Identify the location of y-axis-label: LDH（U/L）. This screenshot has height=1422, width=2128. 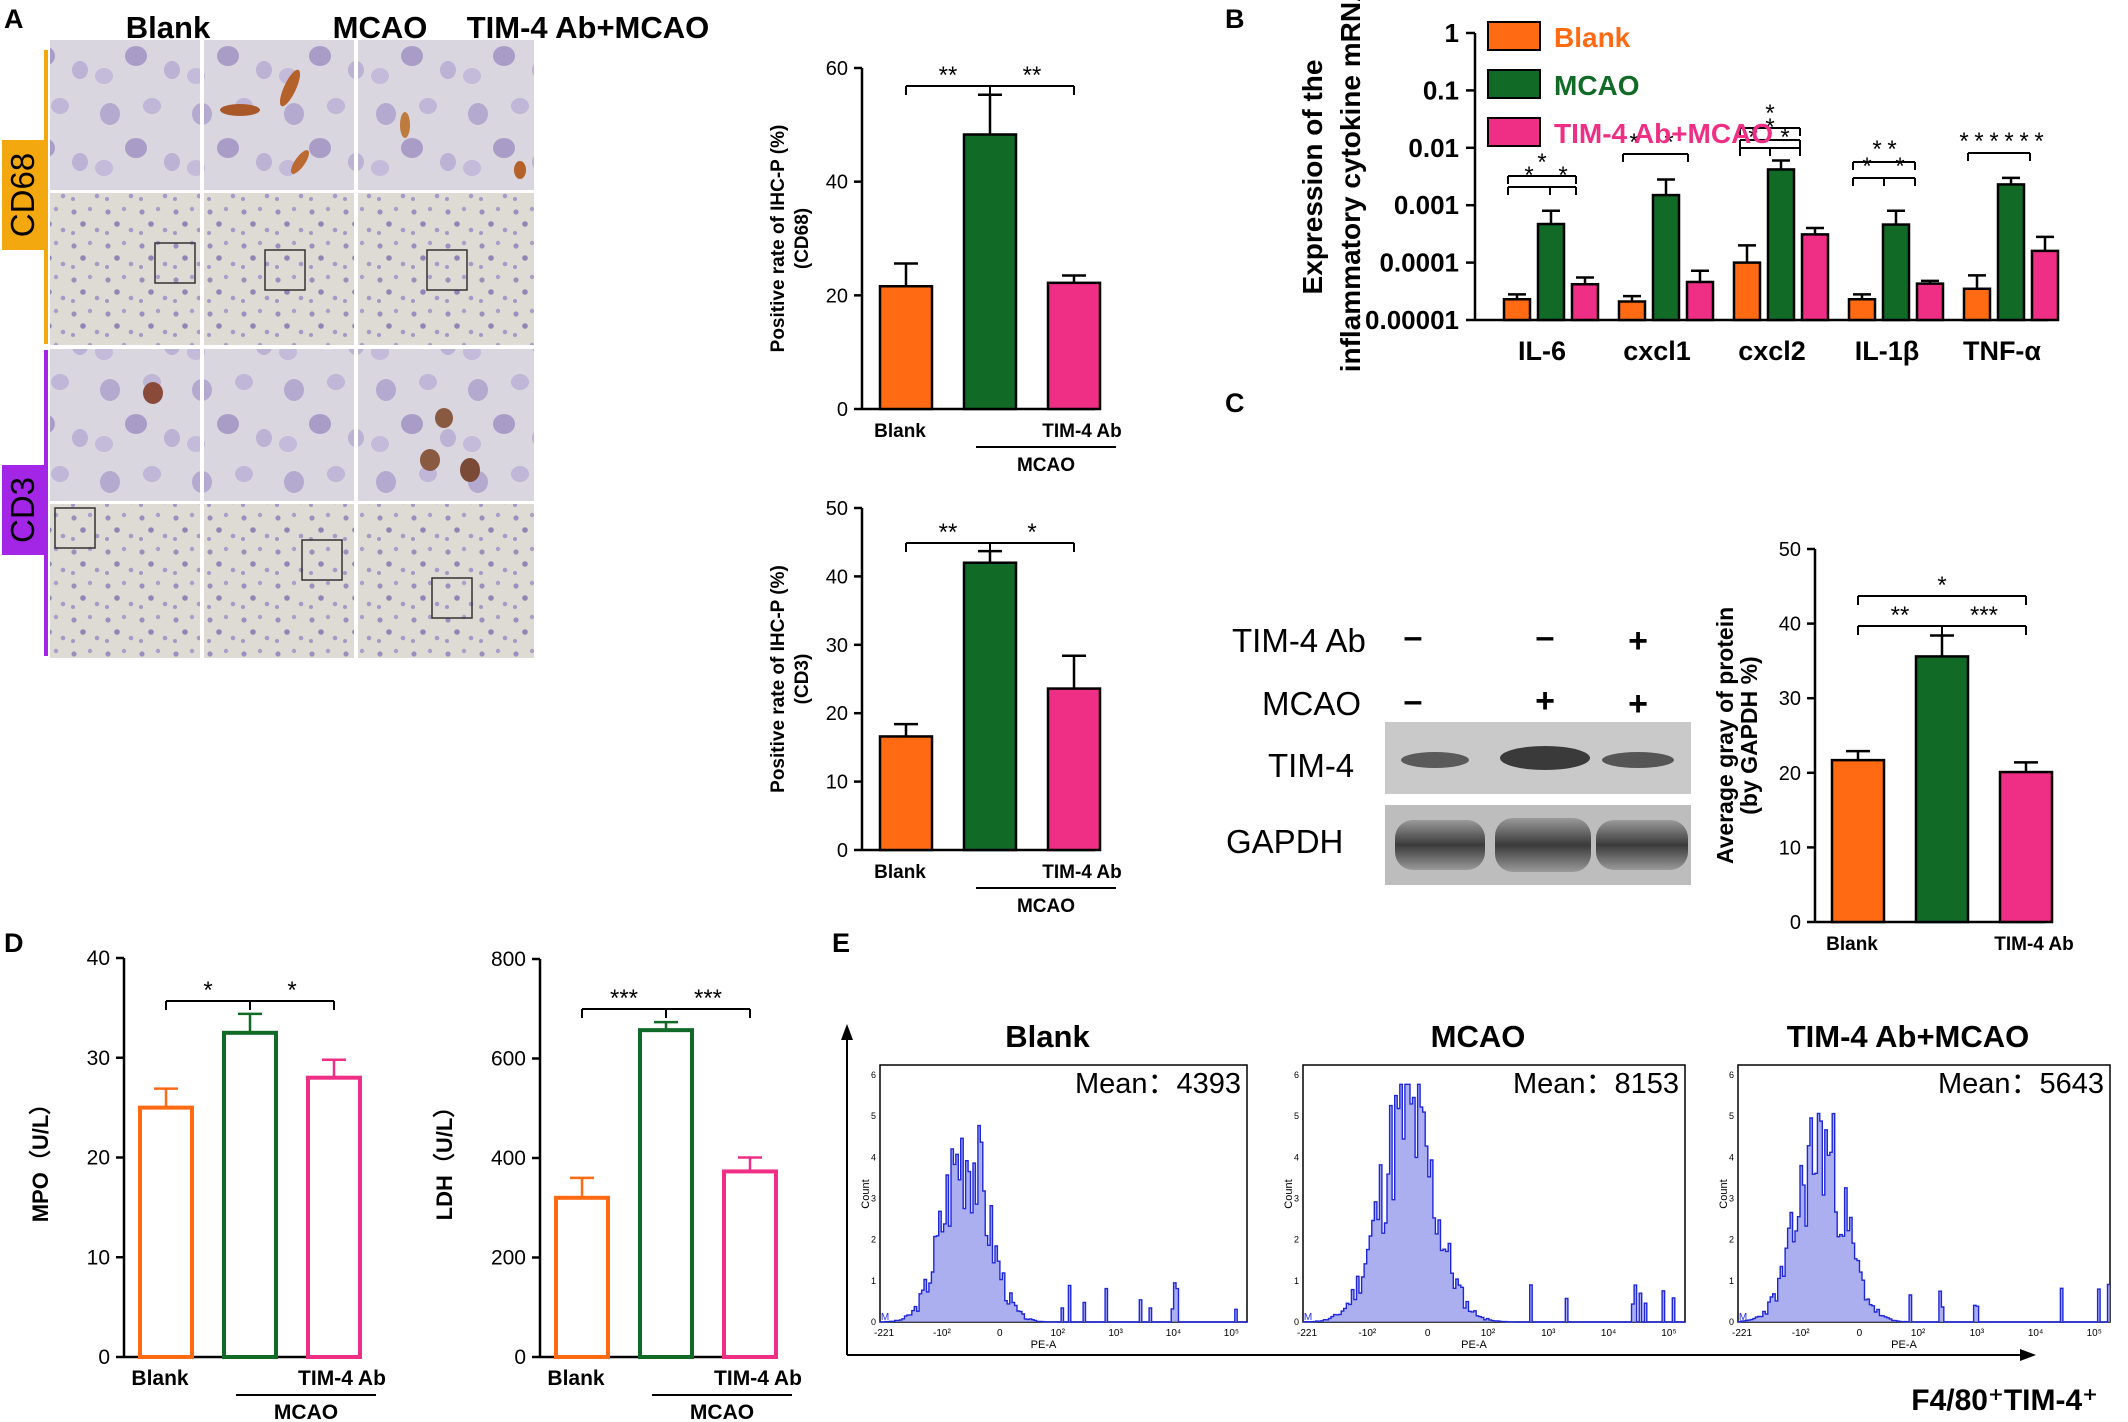
(444, 1158).